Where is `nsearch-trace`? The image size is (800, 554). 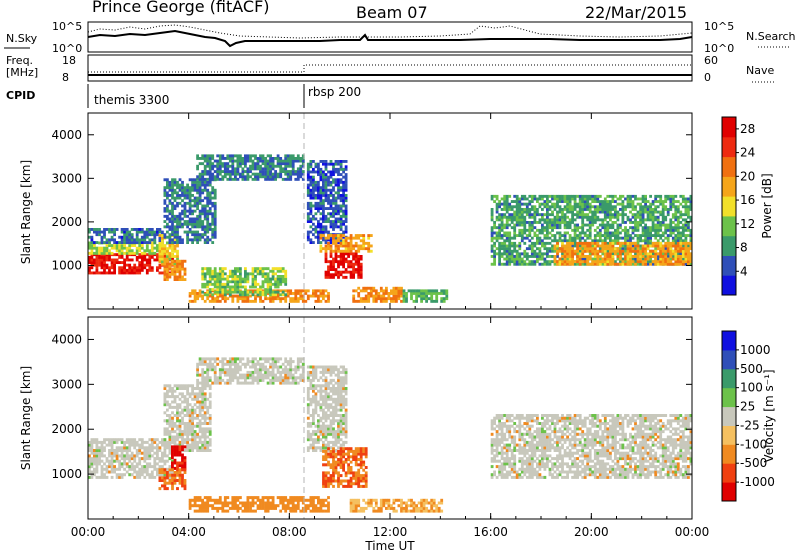 nsearch-trace is located at coordinates (390, 31).